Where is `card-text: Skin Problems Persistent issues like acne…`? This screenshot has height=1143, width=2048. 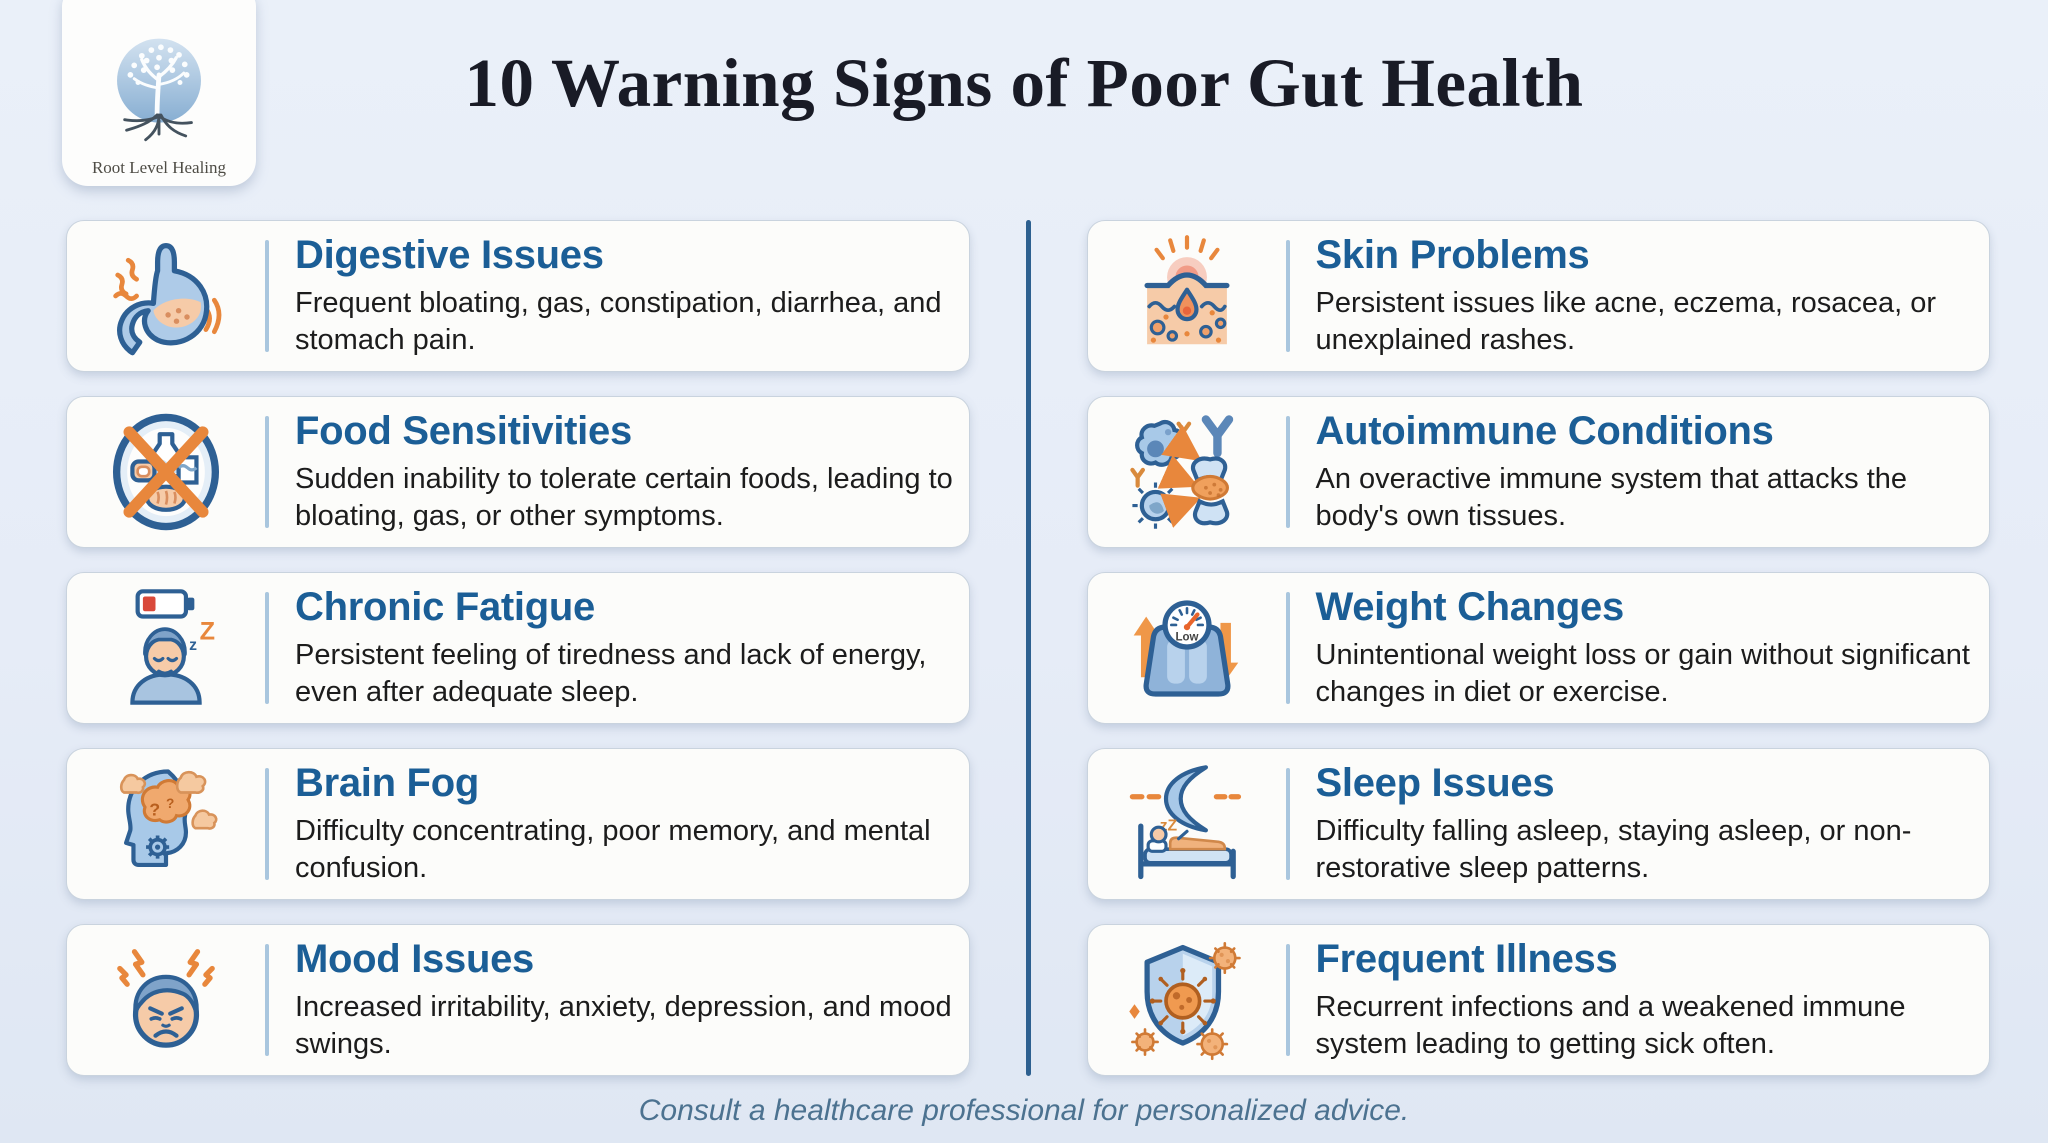
card-text: Skin Problems Persistent issues like acne… is located at coordinates (1640, 295).